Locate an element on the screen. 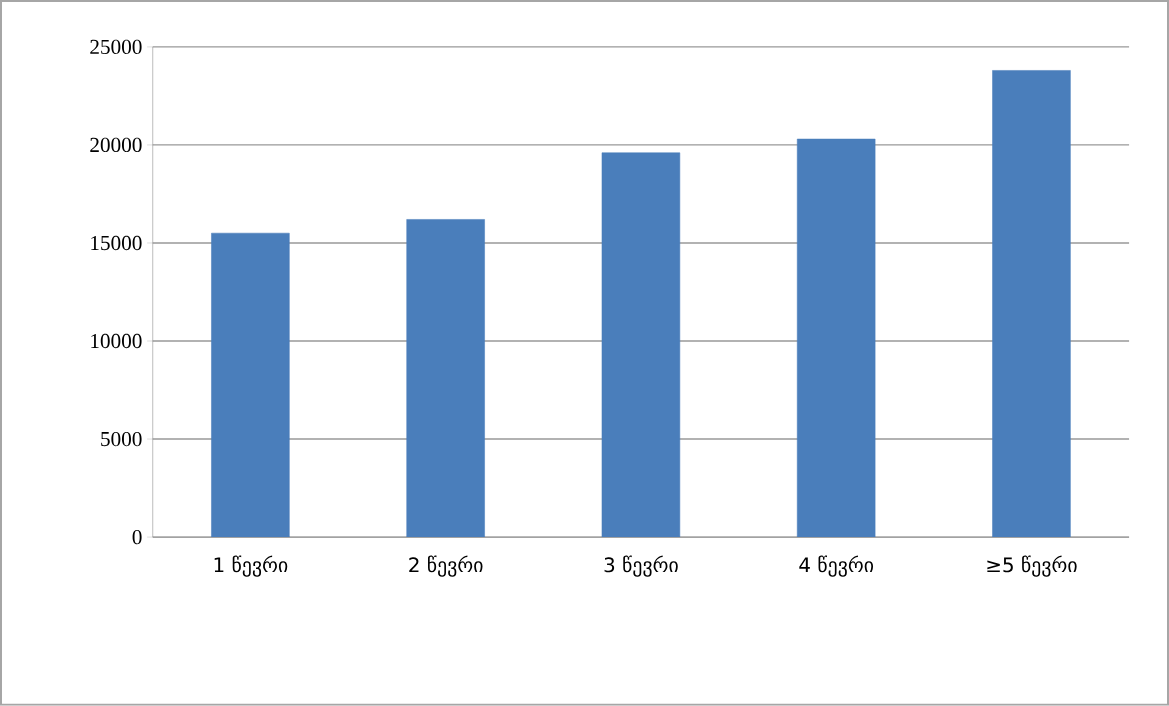 The height and width of the screenshot is (706, 1169). x-tick-label: 2 წევრი is located at coordinates (446, 566).